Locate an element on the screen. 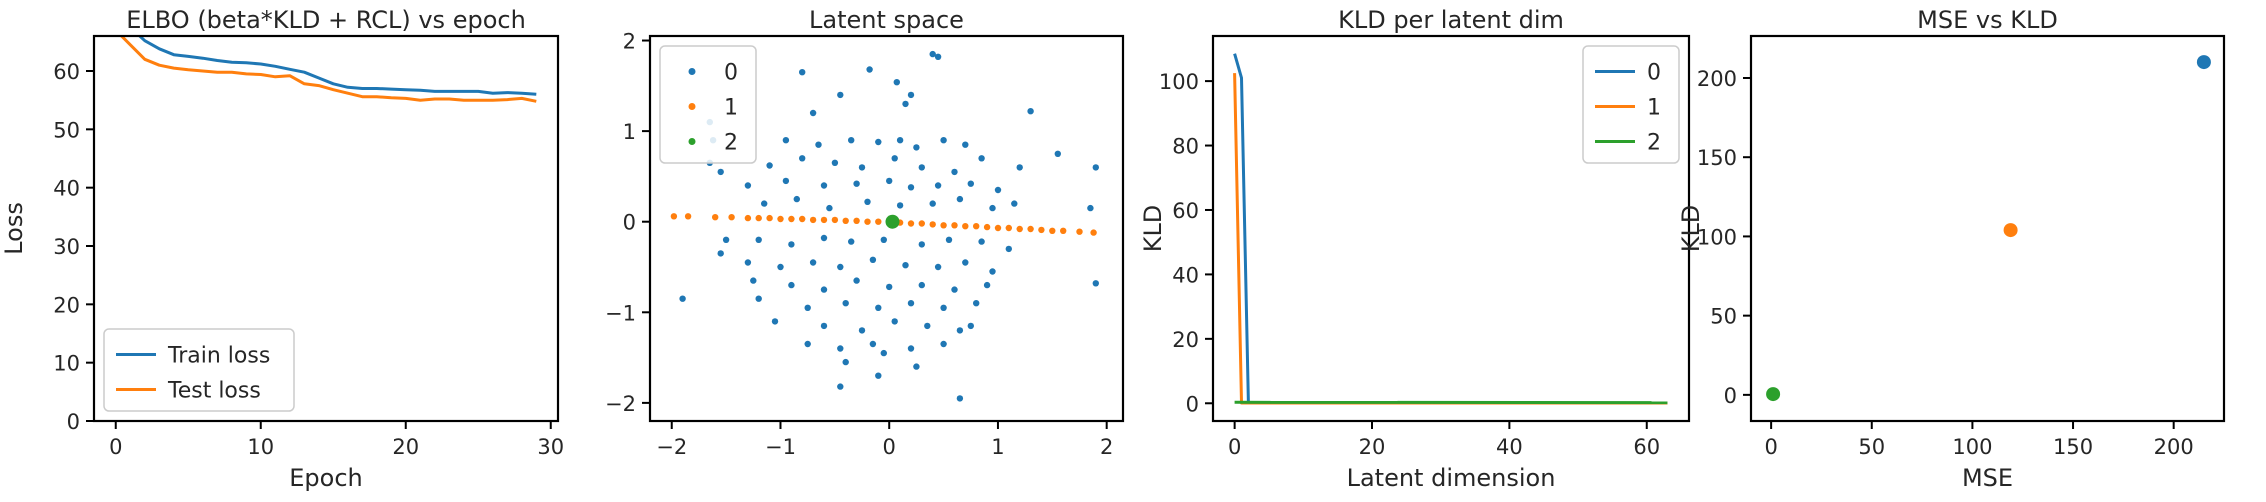 Image resolution: width=2266 pixels, height=502 pixels. chart-title: Latent space is located at coordinates (886, 20).